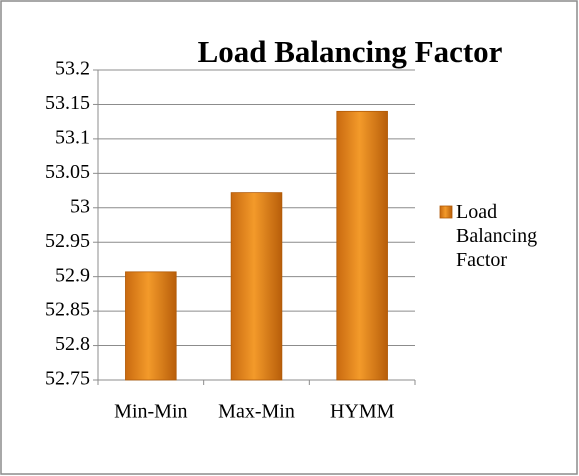 The image size is (579, 476). Describe the element at coordinates (67, 241) in the screenshot. I see `y-tick-label: 52.95` at that location.